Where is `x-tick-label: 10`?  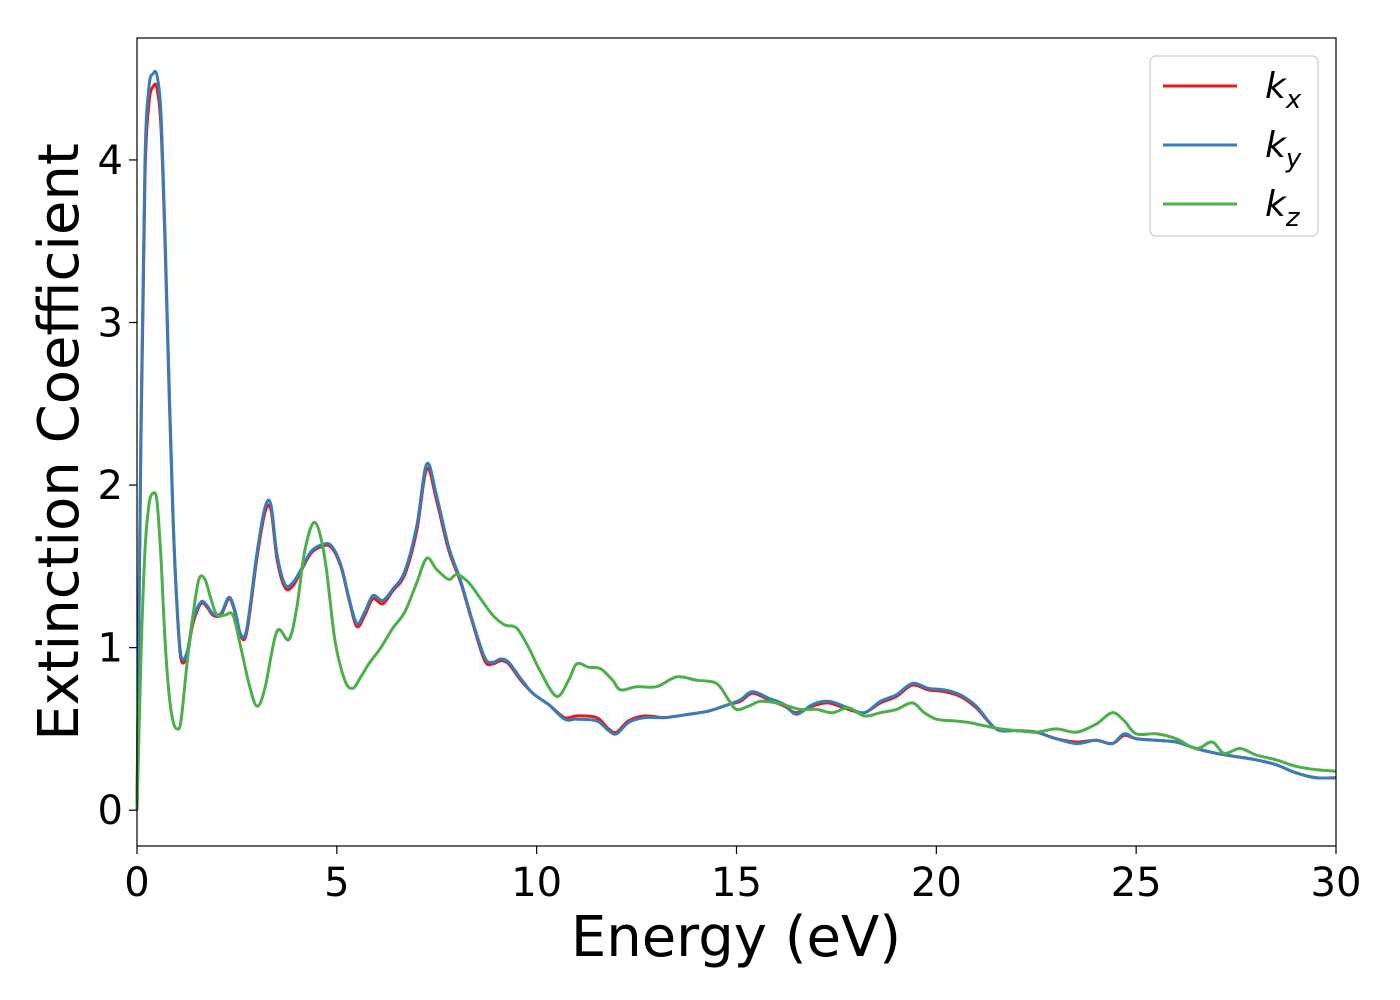
x-tick-label: 10 is located at coordinates (536, 883).